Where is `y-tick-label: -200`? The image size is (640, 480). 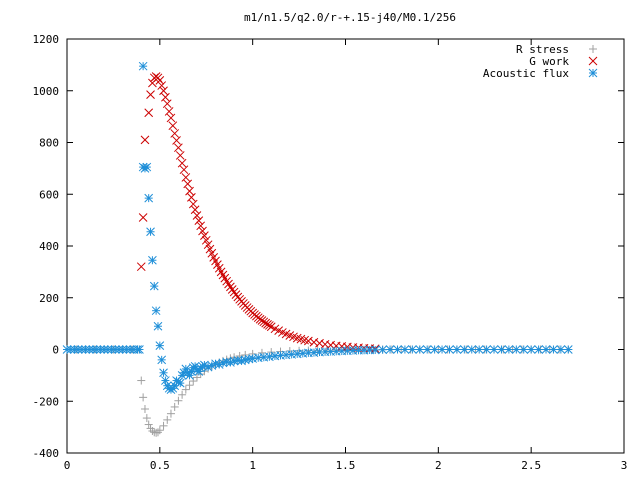 y-tick-label: -200 is located at coordinates (46, 401).